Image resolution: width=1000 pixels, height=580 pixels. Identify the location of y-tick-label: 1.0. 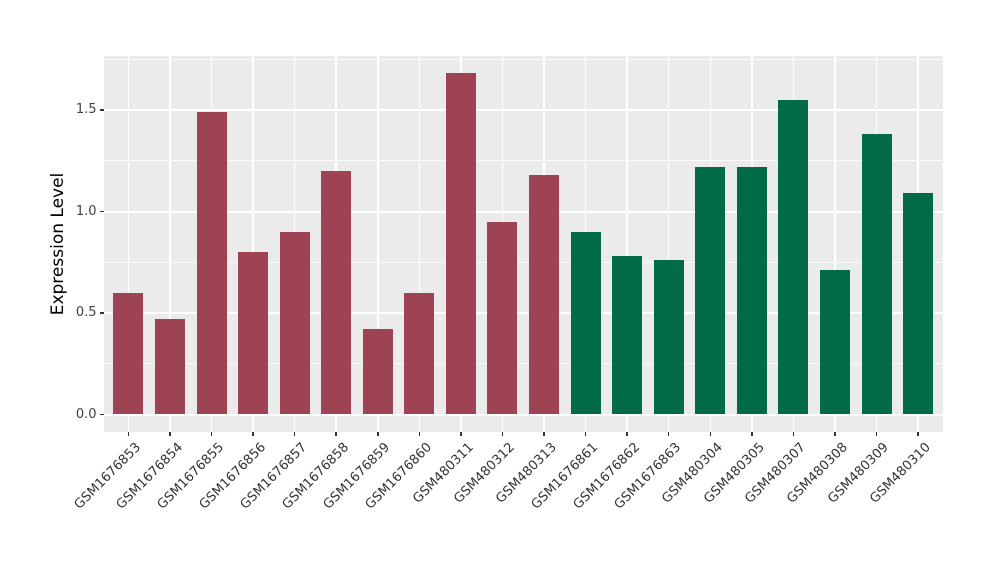
(86, 211).